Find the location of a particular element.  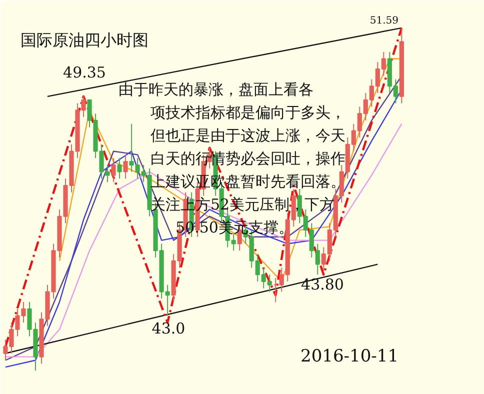

annotation: 2016-10-11 is located at coordinates (349, 356).